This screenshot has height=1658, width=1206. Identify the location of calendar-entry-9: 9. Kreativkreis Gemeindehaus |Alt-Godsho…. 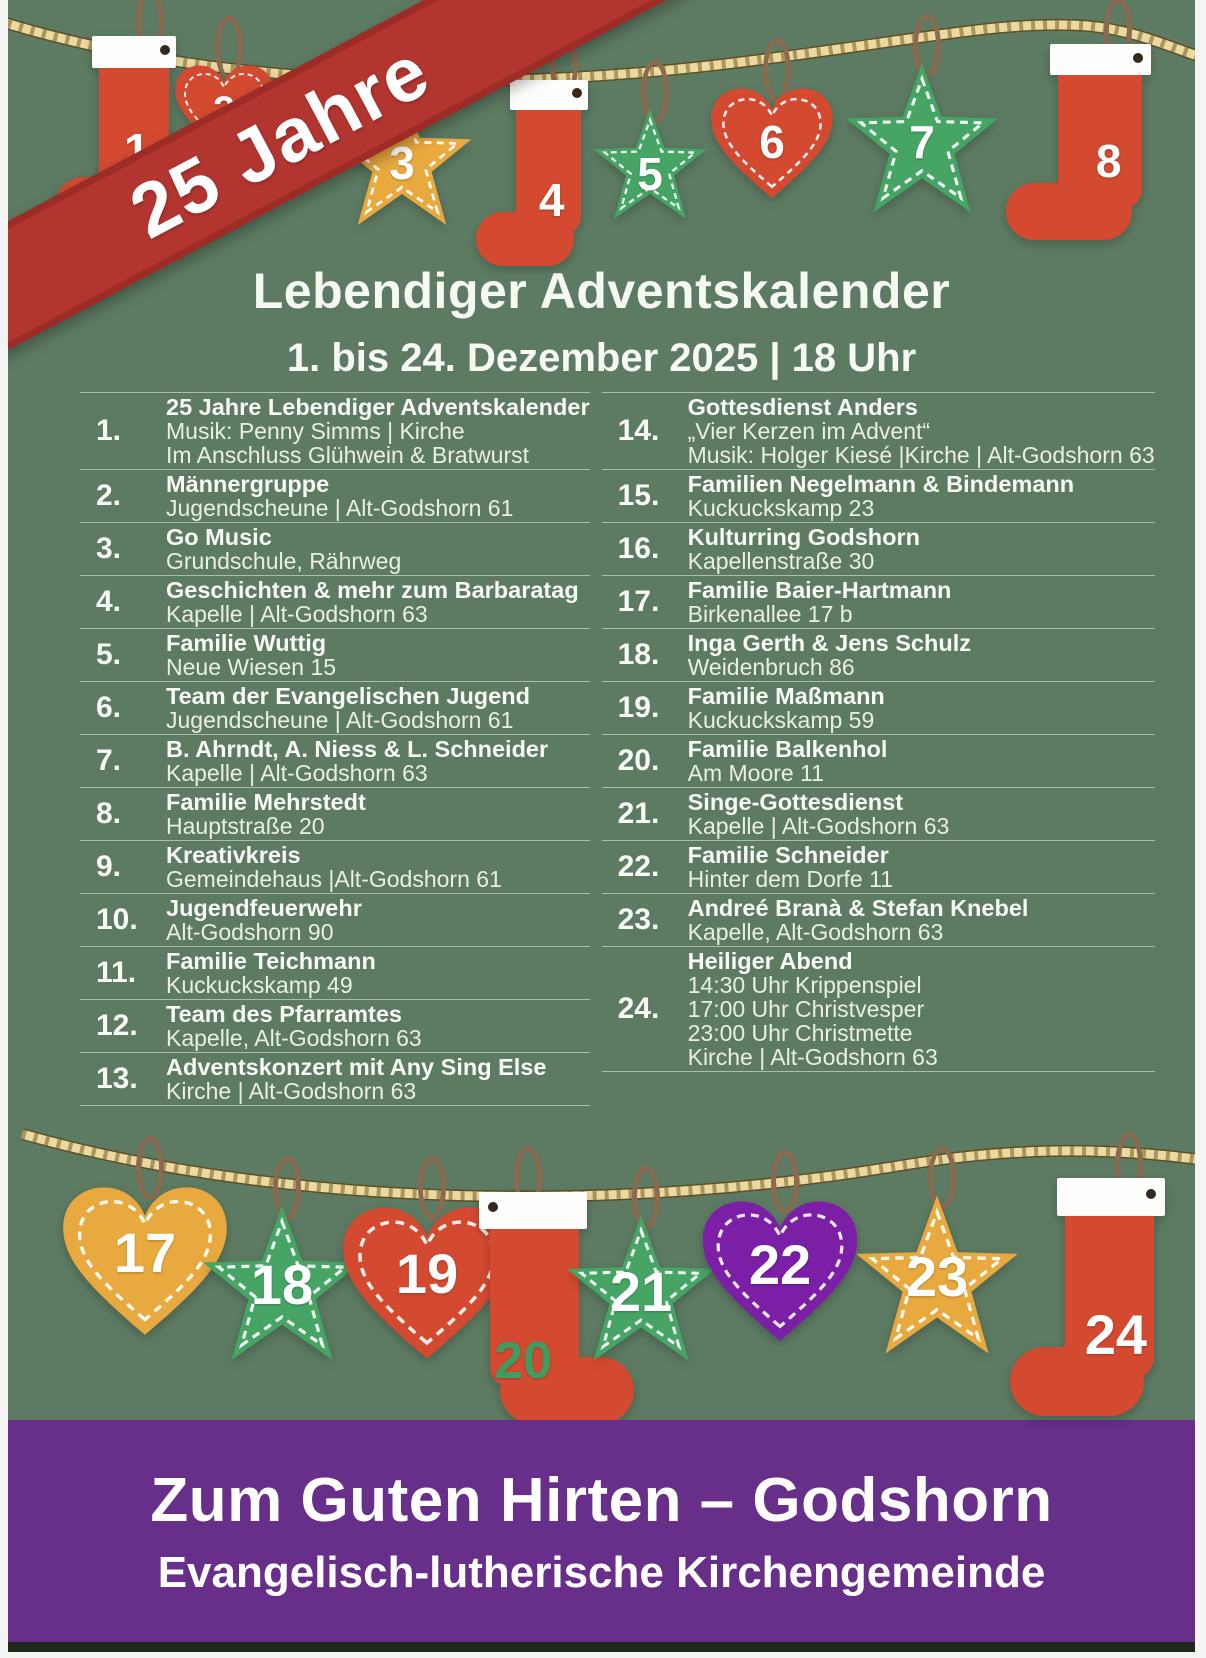
(335, 866).